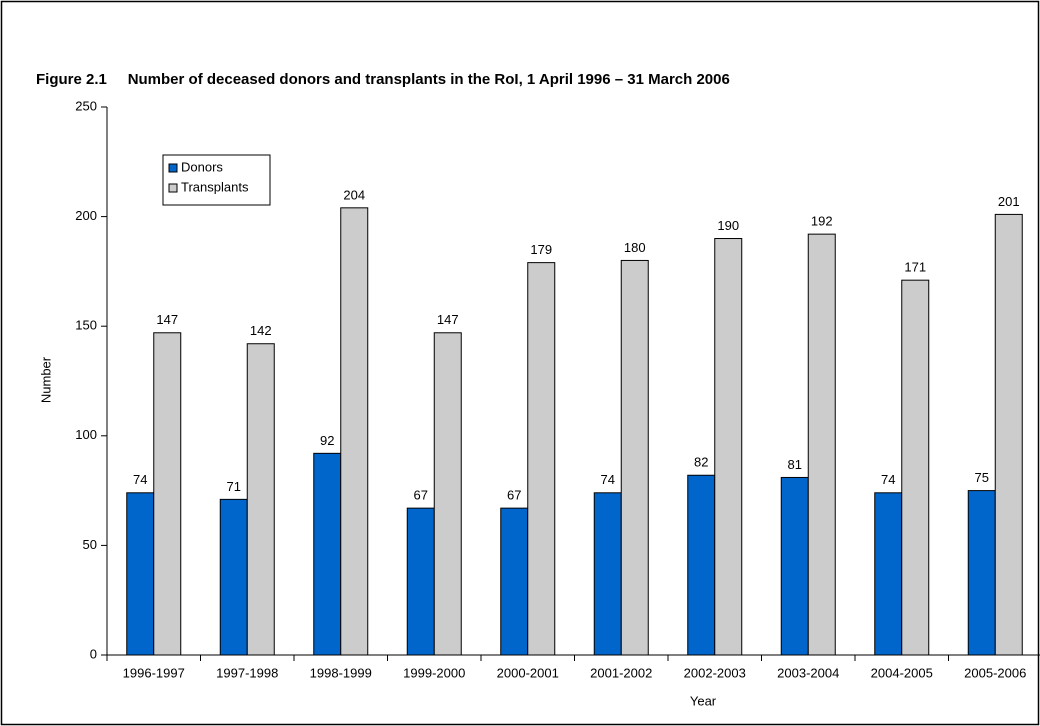 This screenshot has height=726, width=1040. Describe the element at coordinates (703, 700) in the screenshot. I see `x-axis-label: Year` at that location.